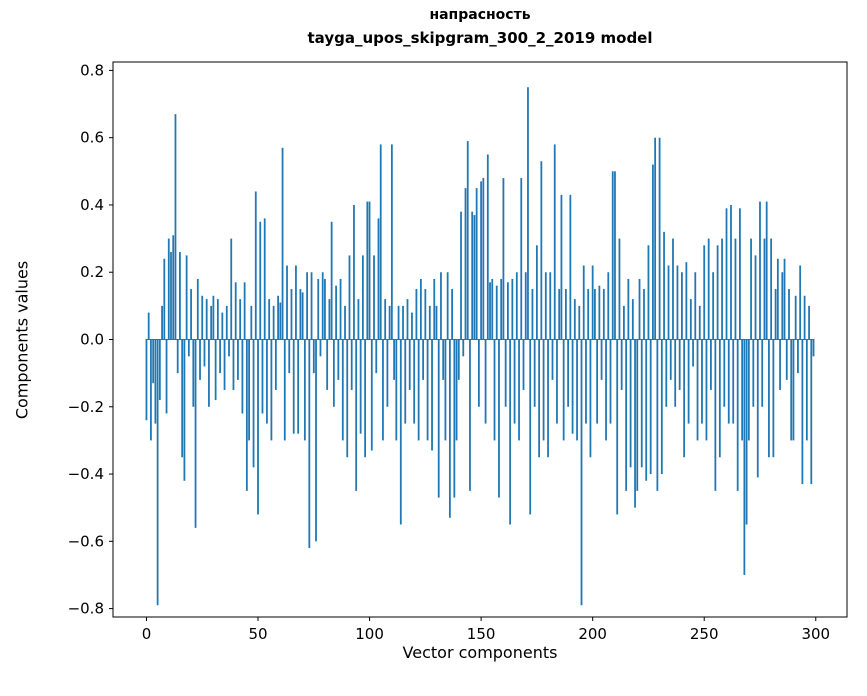 The image size is (867, 696). Describe the element at coordinates (481, 634) in the screenshot. I see `x-tick-label: 150` at that location.